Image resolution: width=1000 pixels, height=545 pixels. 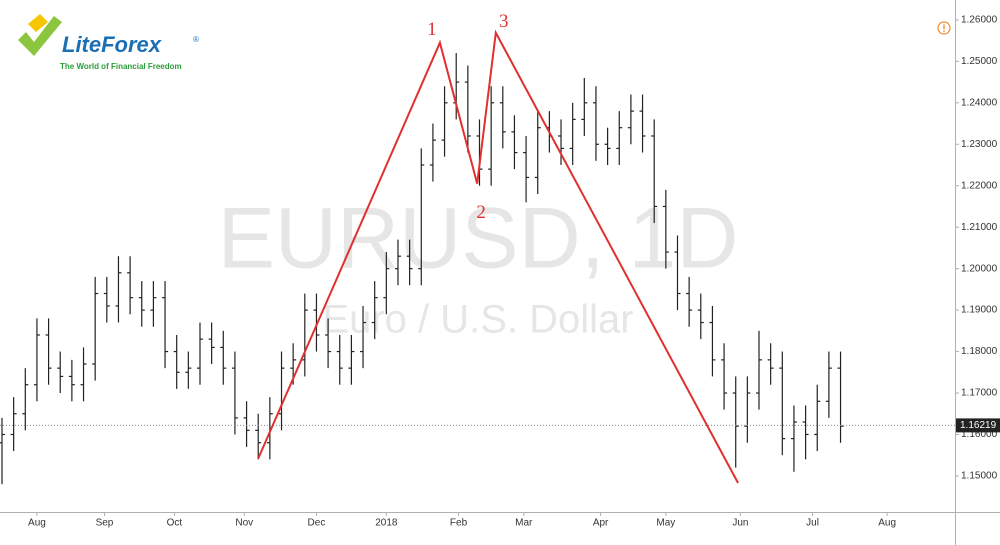 I want to click on logo-name: LiteForex, so click(x=112, y=44).